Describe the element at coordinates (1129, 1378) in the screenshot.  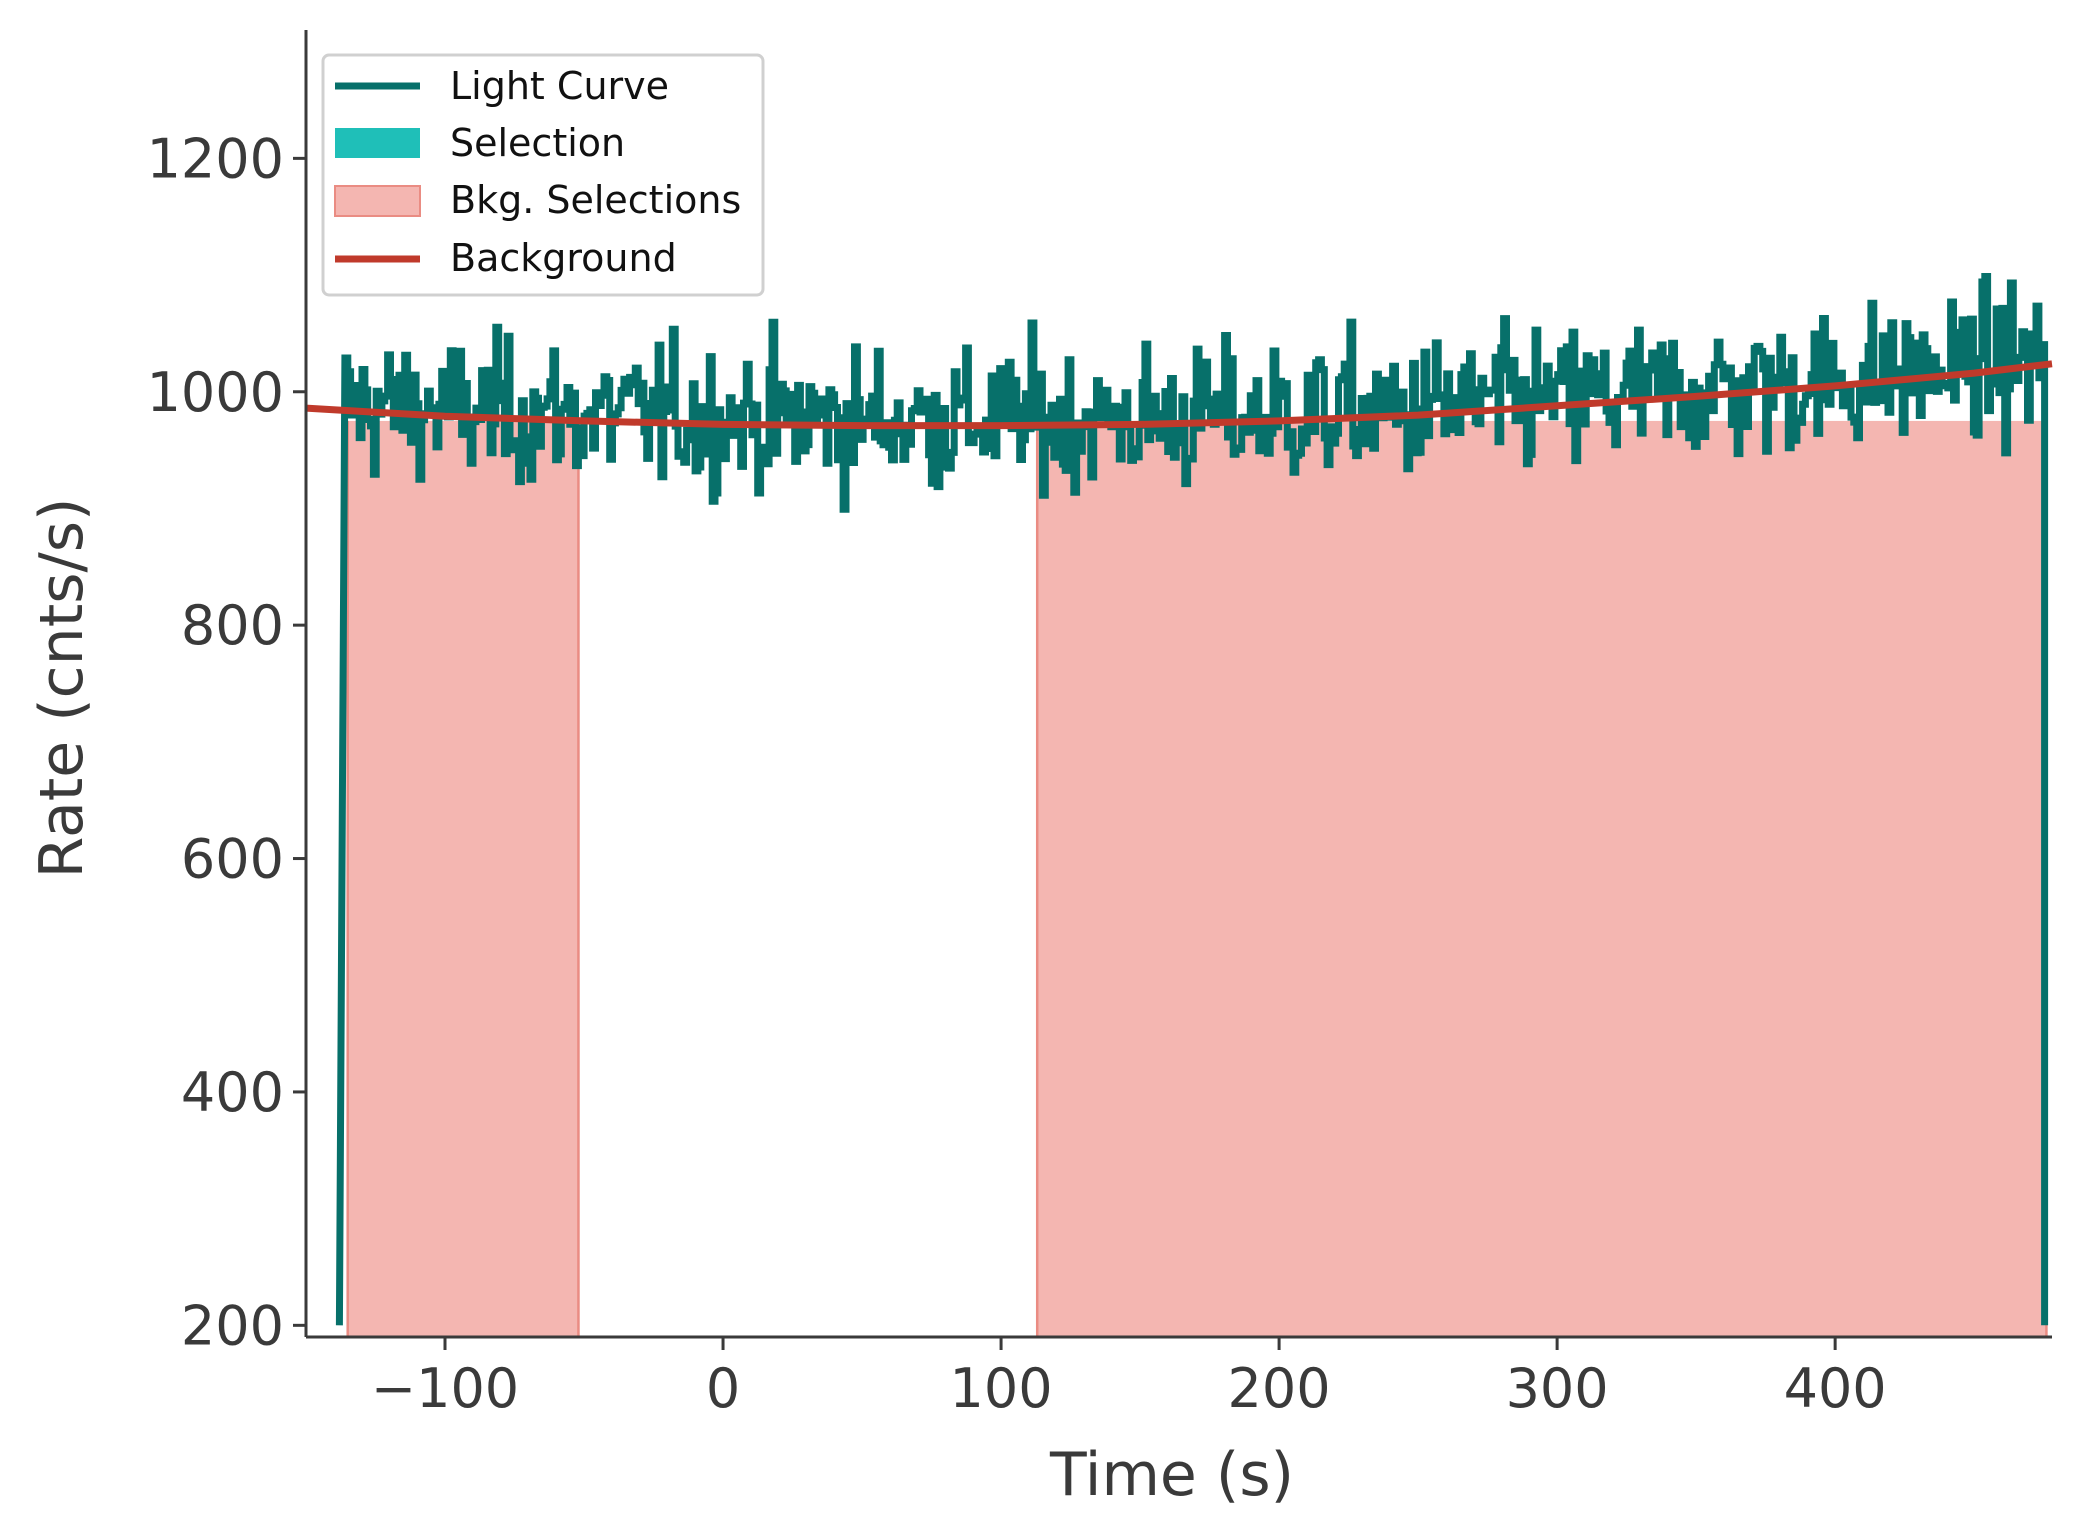
I see `x-ticks: −100 0 100 200 300 400` at that location.